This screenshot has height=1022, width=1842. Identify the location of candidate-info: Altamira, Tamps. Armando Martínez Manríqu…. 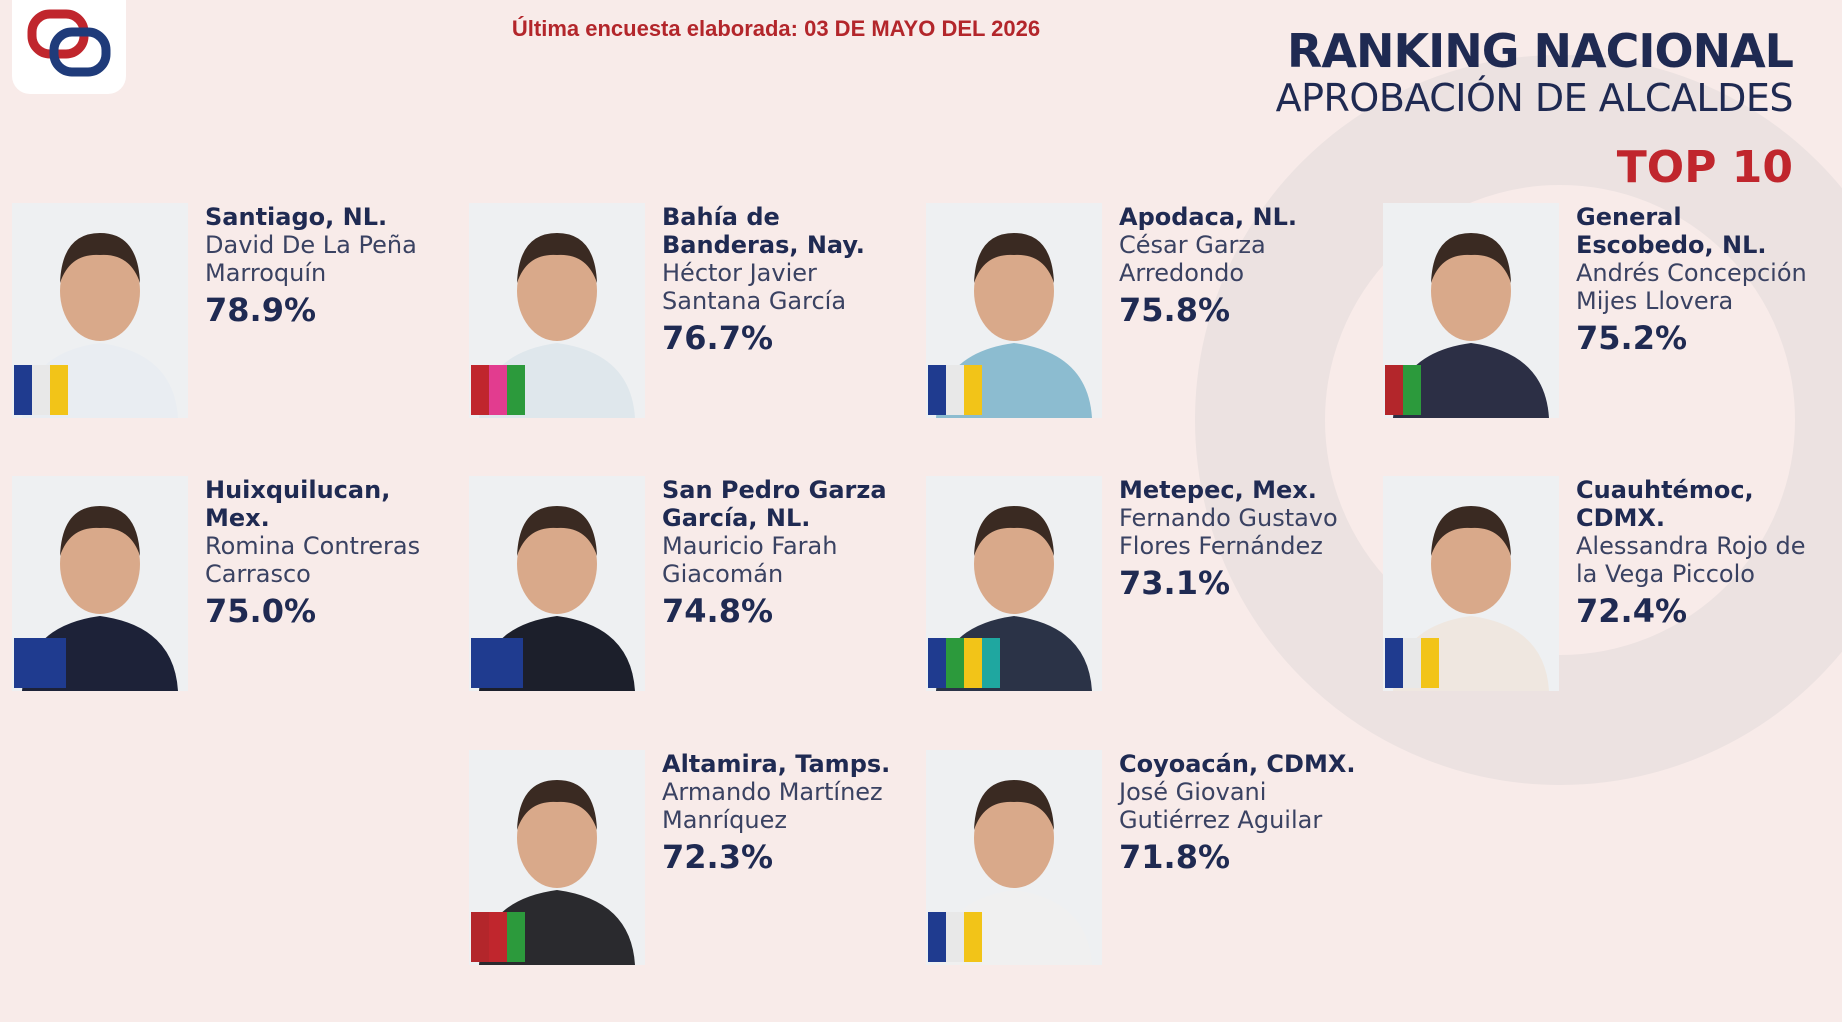
(782, 813).